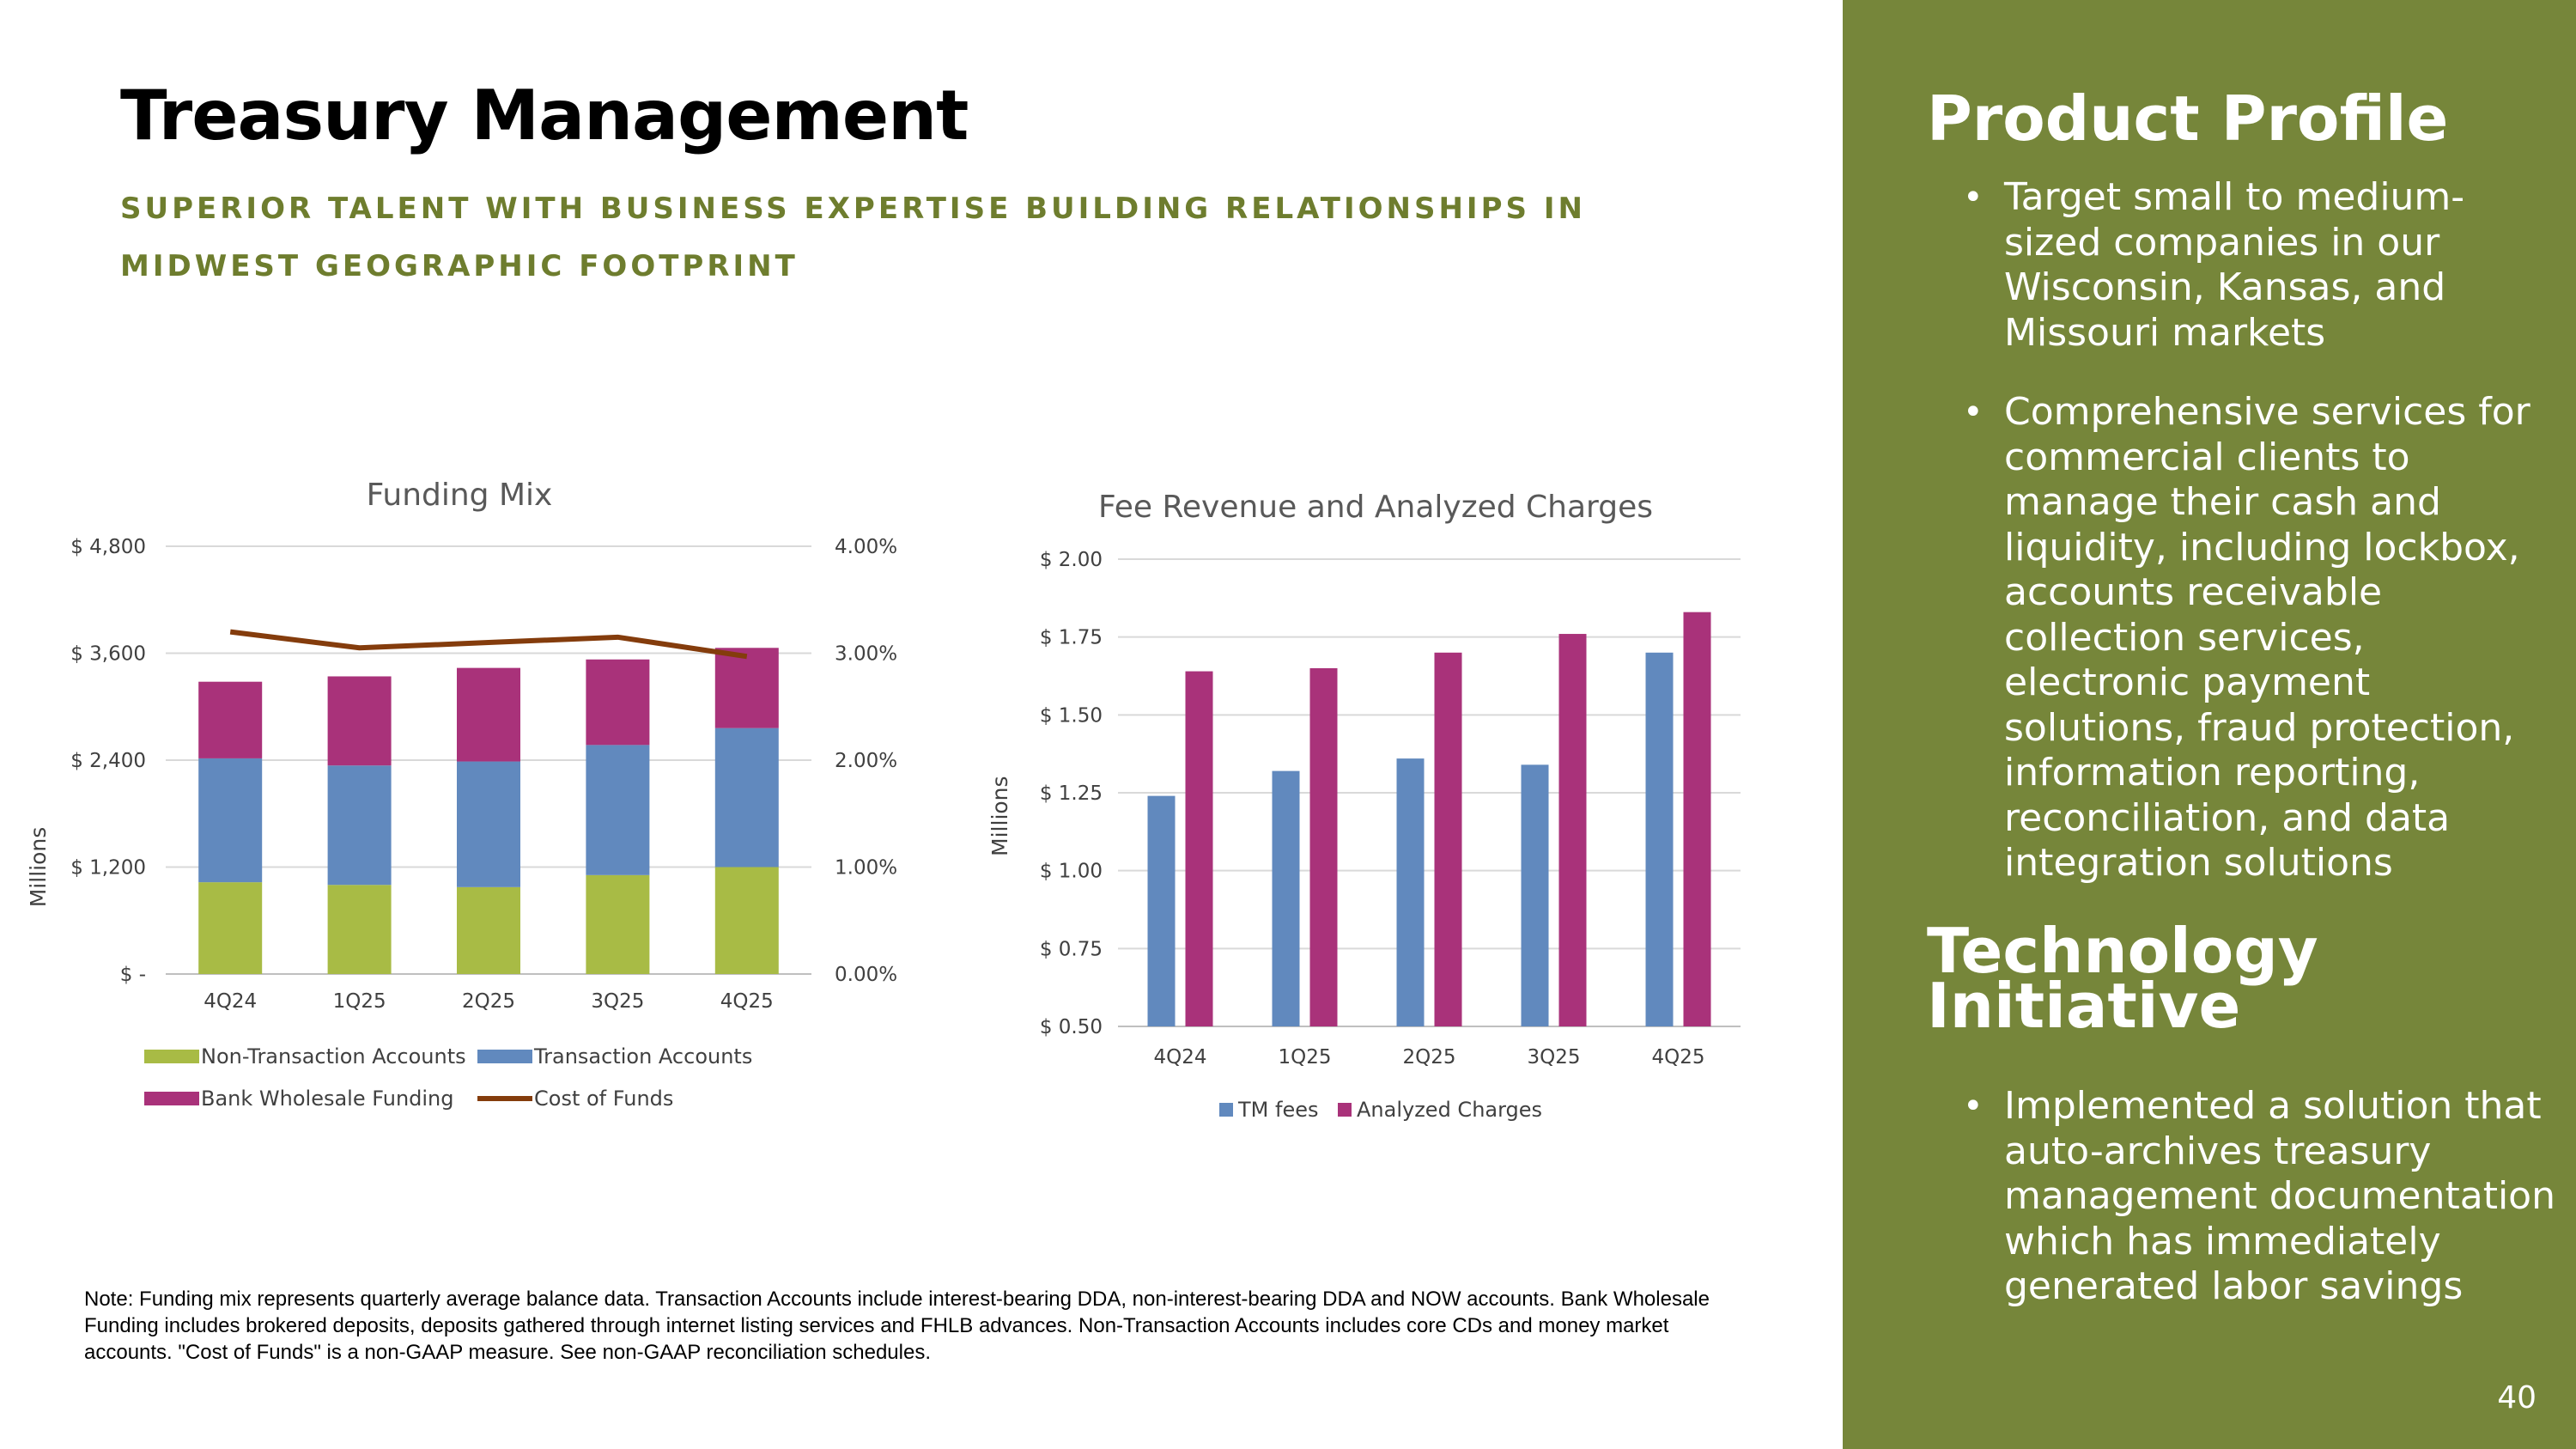  What do you see at coordinates (108, 654) in the screenshot?
I see `y-tick-label: $ 3,600` at bounding box center [108, 654].